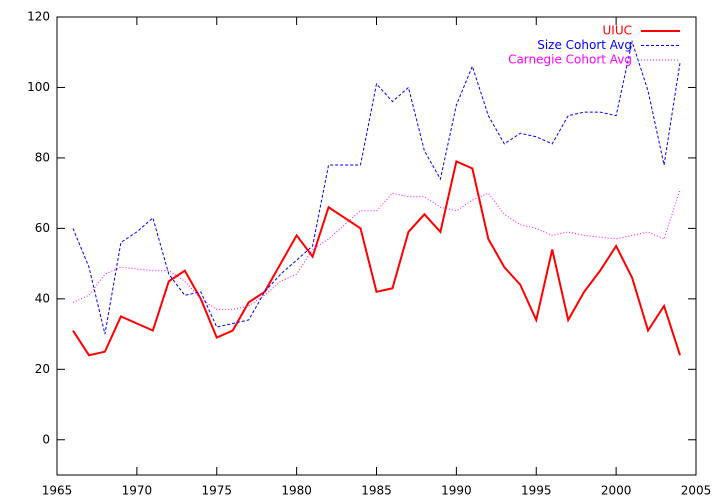  Describe the element at coordinates (137, 491) in the screenshot. I see `x-tick-label: 1970` at that location.